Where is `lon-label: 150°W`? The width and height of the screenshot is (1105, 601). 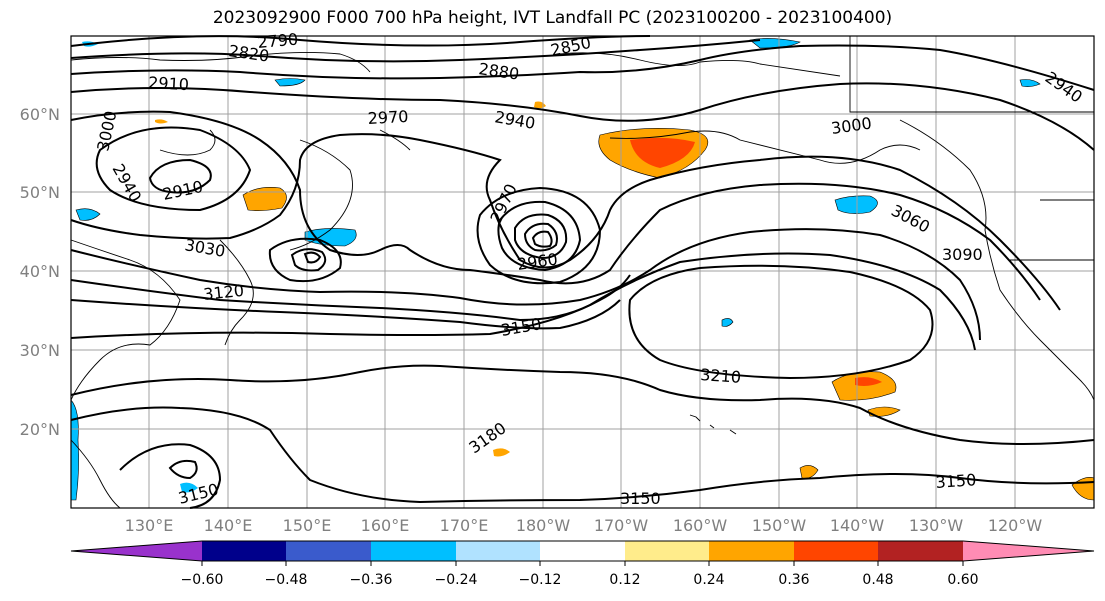
lon-label: 150°W is located at coordinates (779, 525).